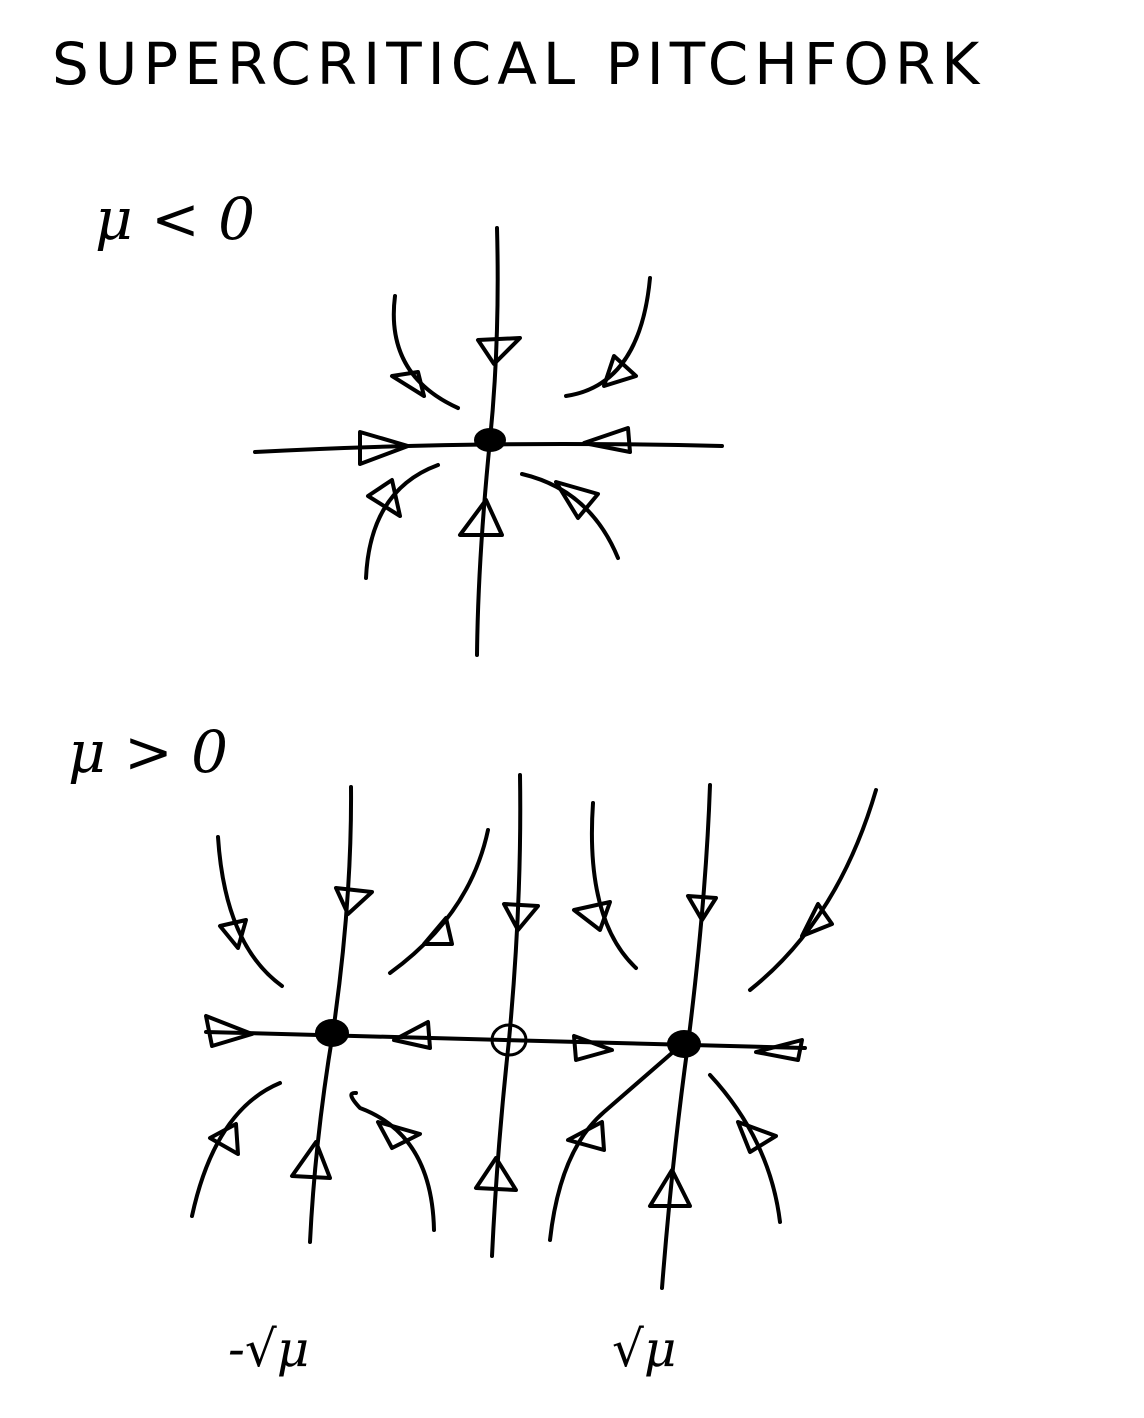 The height and width of the screenshot is (1418, 1144). What do you see at coordinates (779, 1050) in the screenshot?
I see `arrow-x-far-right` at bounding box center [779, 1050].